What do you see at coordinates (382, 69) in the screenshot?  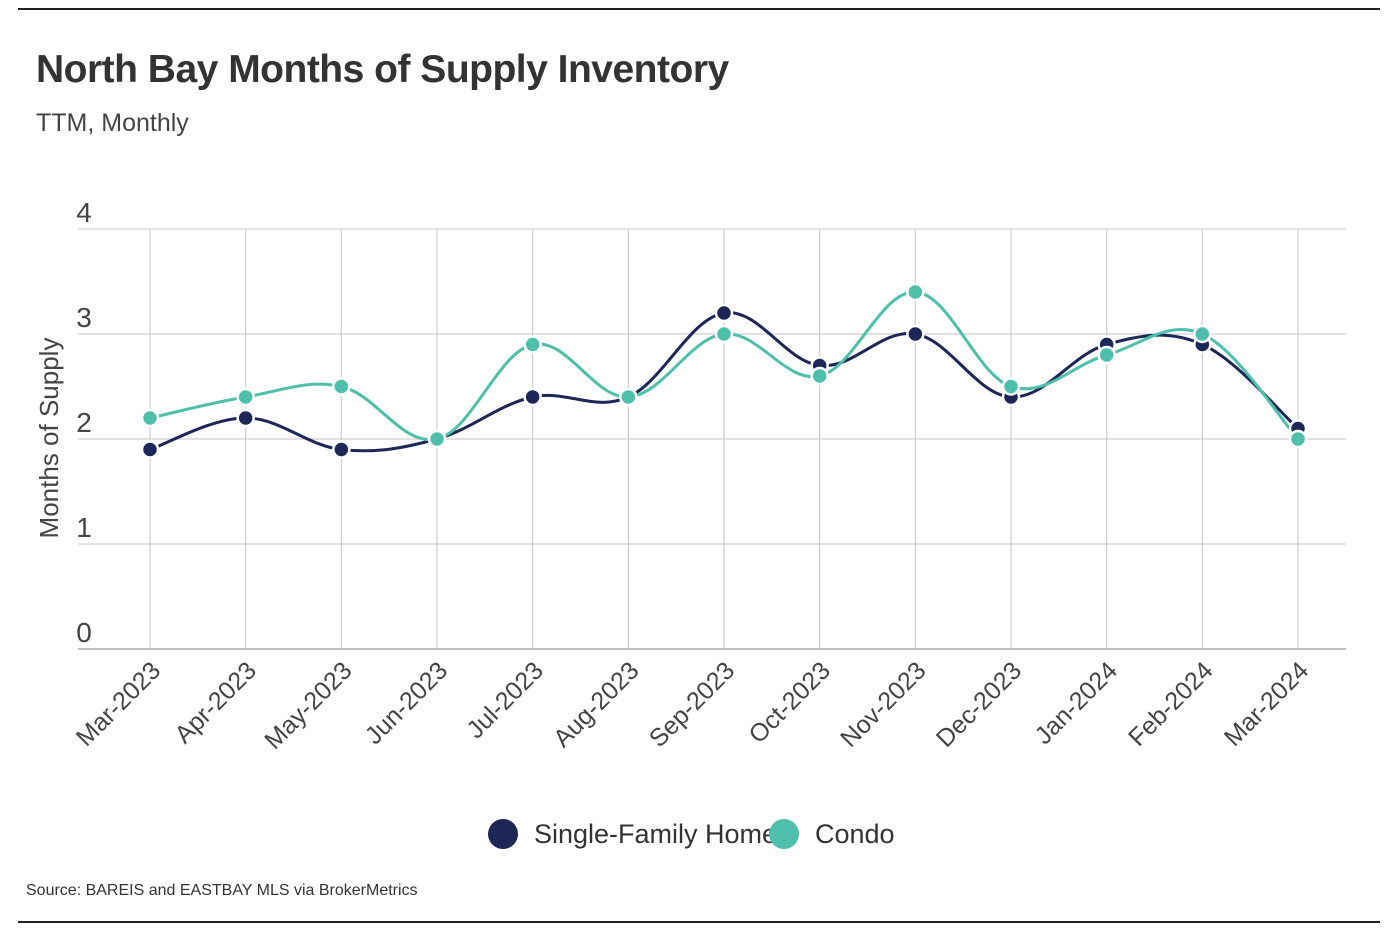 I see `chart-title: North Bay Months of Supply Inventory` at bounding box center [382, 69].